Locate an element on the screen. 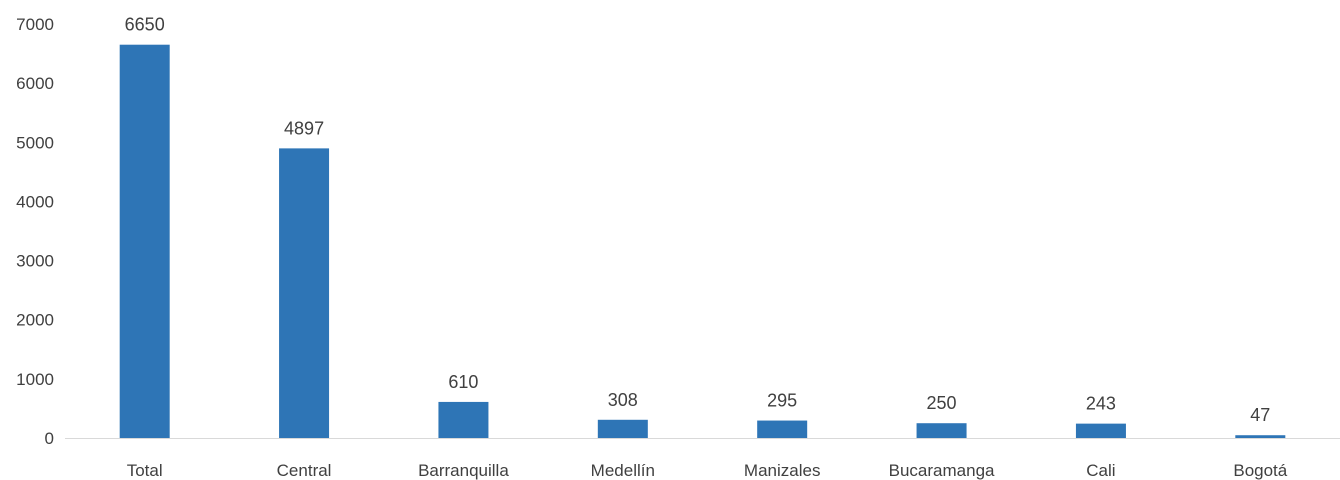  category-label: Bogotá is located at coordinates (1260, 470).